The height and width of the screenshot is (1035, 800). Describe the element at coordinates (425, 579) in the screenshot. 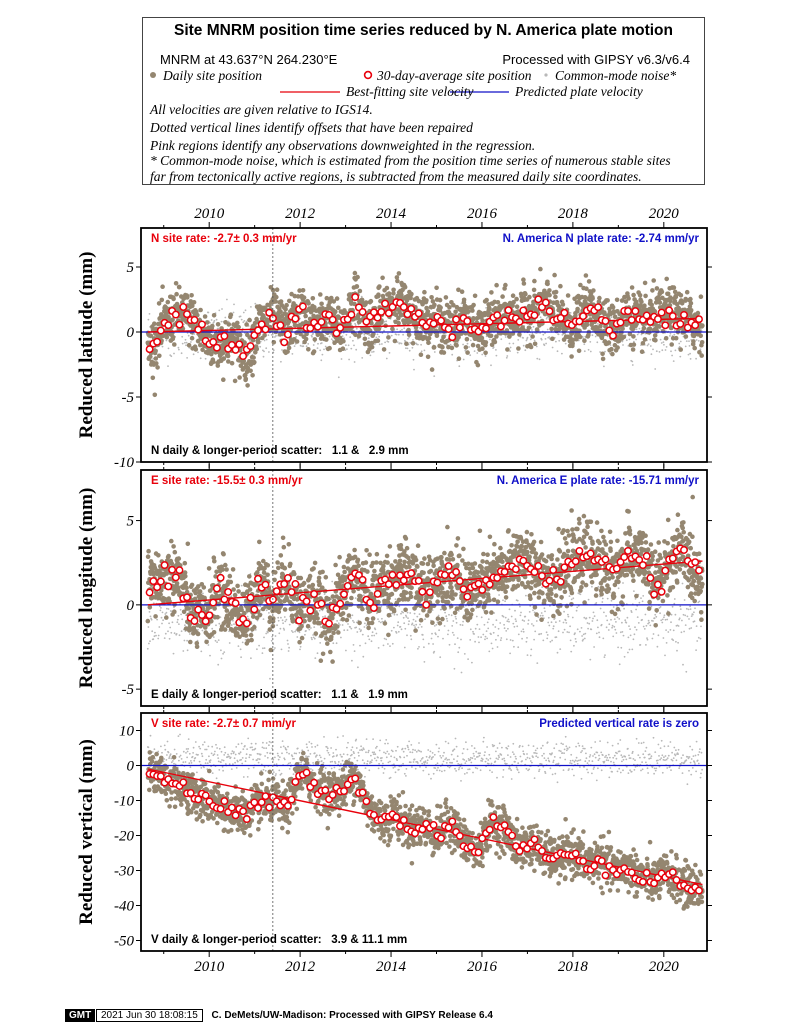

I see `daily-points` at that location.